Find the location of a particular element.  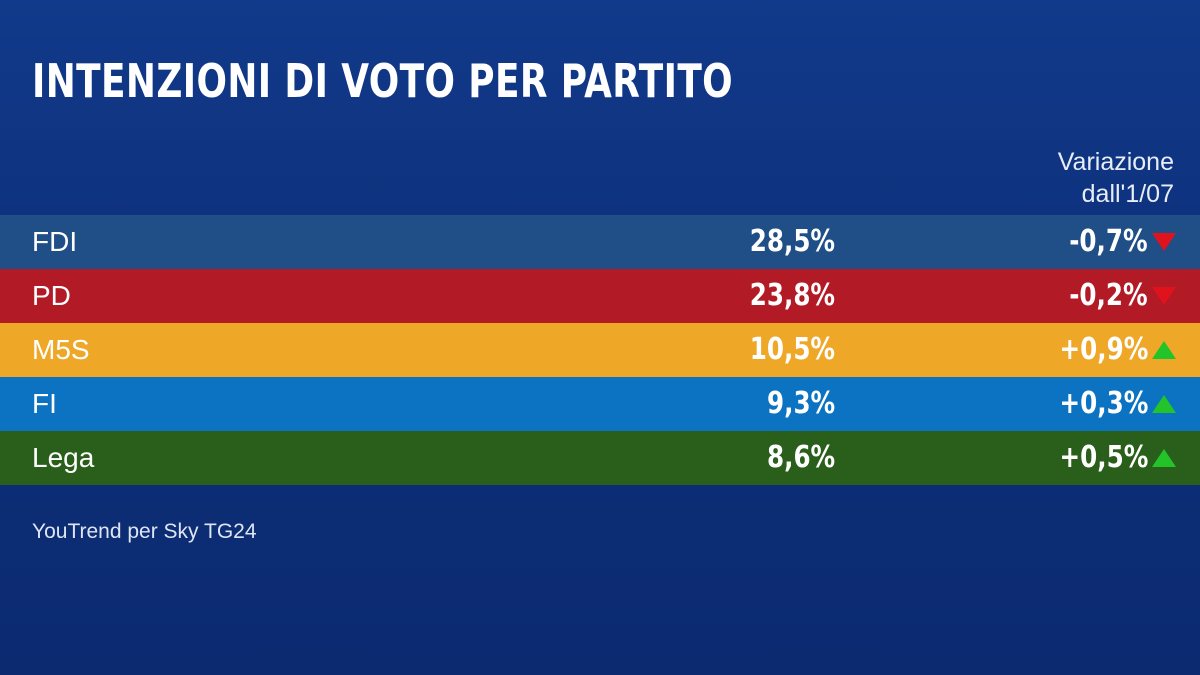

table-row-1: PD 23,8% -0,2% is located at coordinates (600, 296).